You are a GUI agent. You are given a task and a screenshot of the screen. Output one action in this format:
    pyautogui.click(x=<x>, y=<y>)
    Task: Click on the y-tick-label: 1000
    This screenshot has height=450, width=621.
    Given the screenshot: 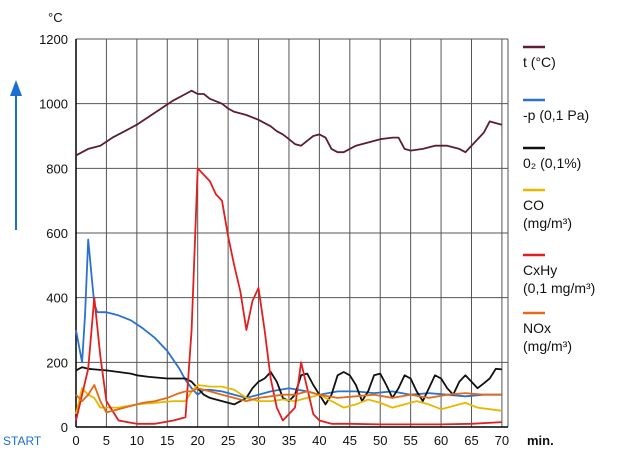 What is the action you would take?
    pyautogui.click(x=53, y=104)
    